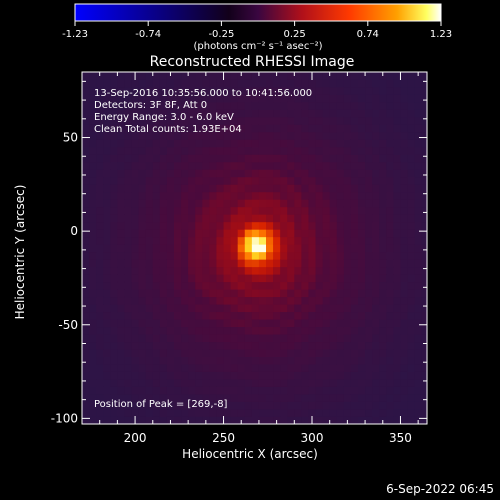 The width and height of the screenshot is (500, 500). I want to click on colorbar-tick-label: -0.25, so click(221, 34).